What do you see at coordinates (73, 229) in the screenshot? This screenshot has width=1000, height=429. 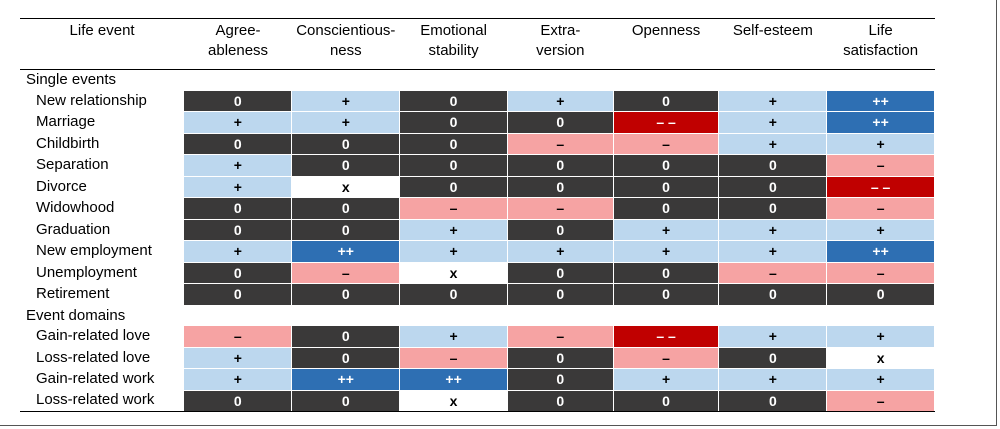 I see `row-label: Graduation` at bounding box center [73, 229].